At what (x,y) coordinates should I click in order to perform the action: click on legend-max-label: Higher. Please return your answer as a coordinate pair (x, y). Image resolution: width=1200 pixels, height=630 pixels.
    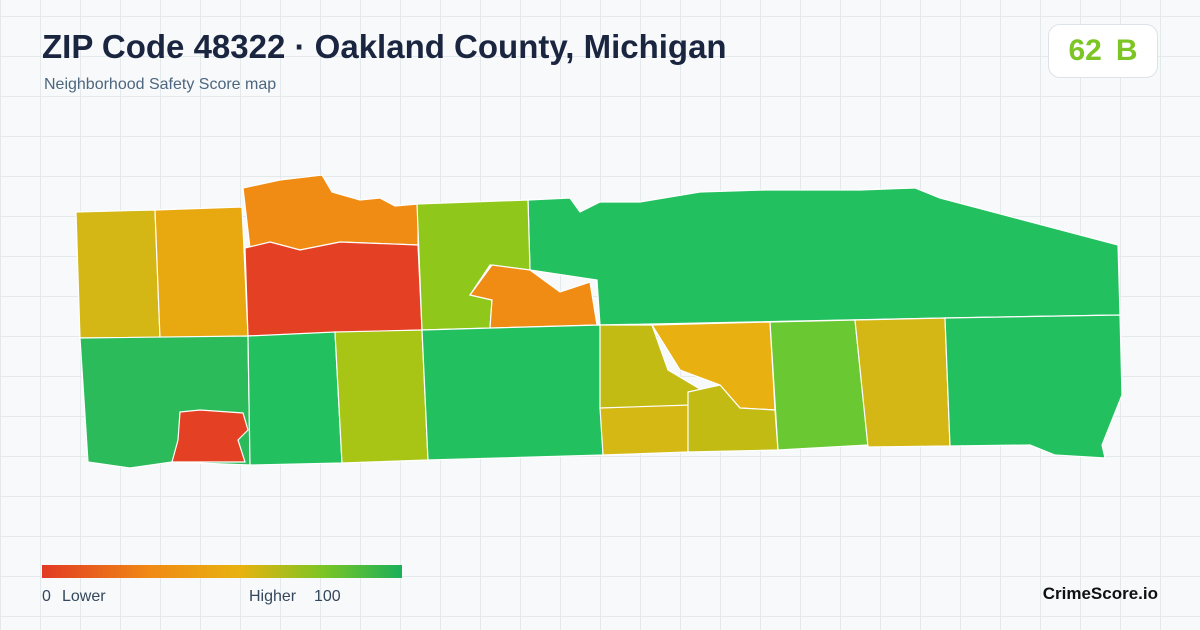
    Looking at the image, I should click on (273, 596).